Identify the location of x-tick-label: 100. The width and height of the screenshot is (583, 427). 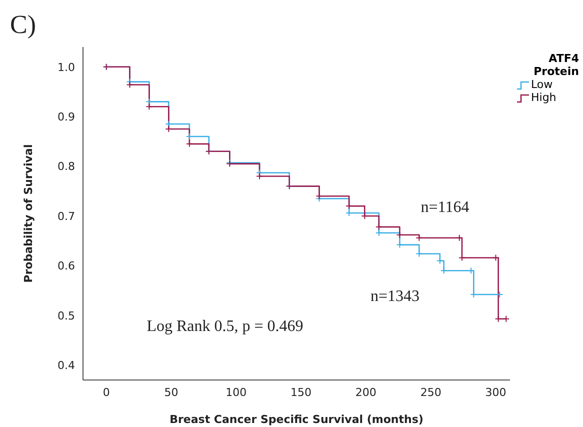
(236, 392).